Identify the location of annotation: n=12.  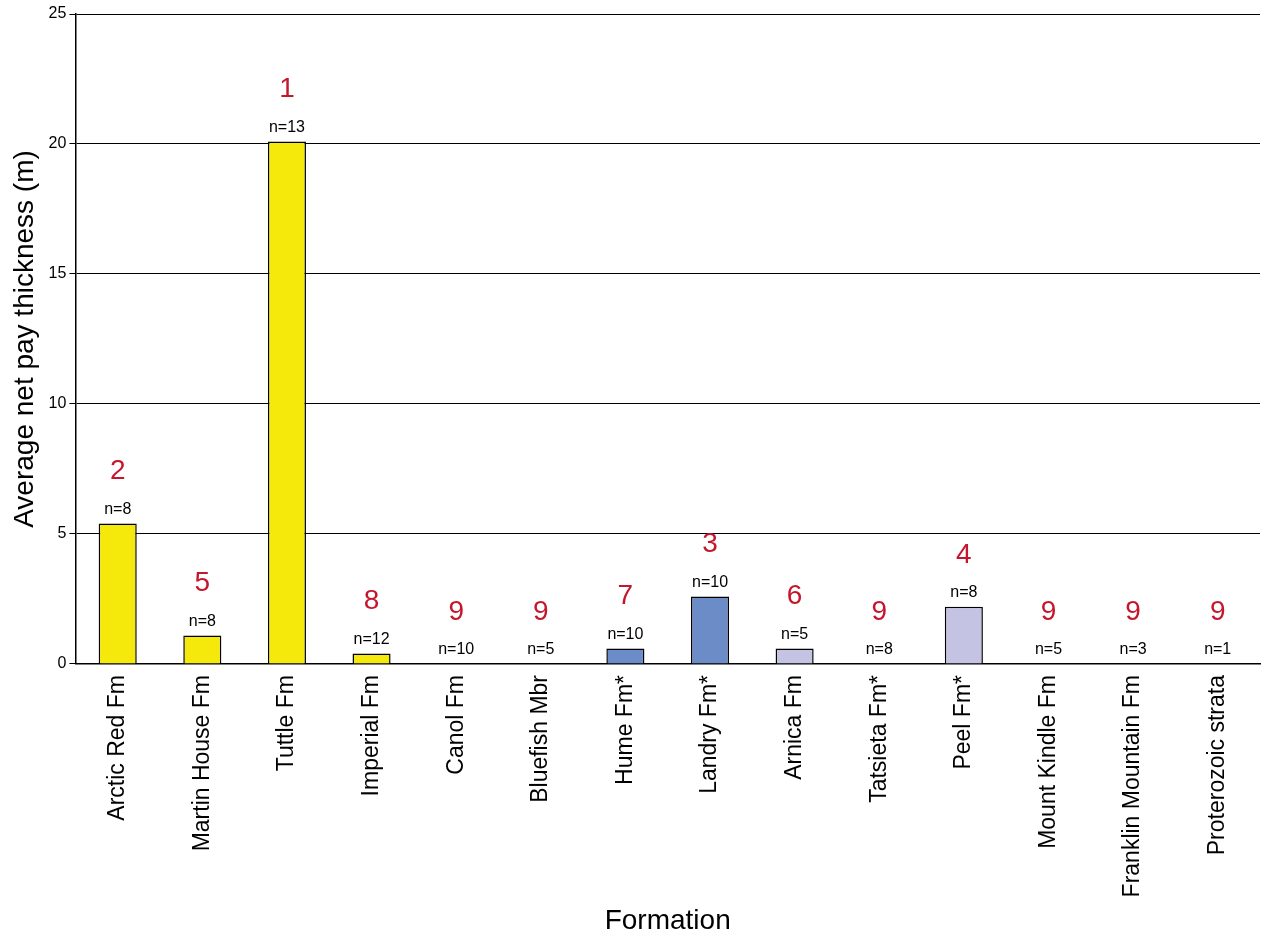
(371, 638).